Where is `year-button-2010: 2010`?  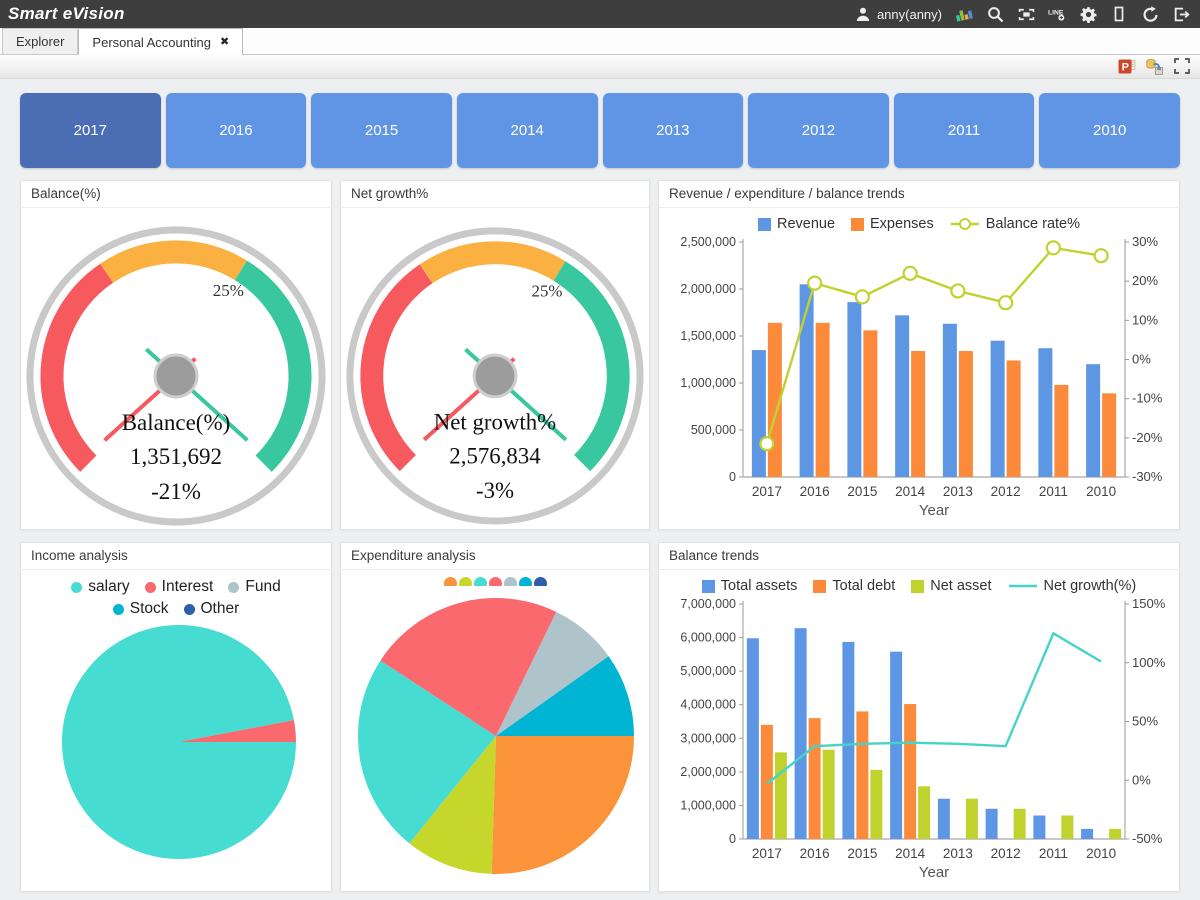 year-button-2010: 2010 is located at coordinates (1109, 130).